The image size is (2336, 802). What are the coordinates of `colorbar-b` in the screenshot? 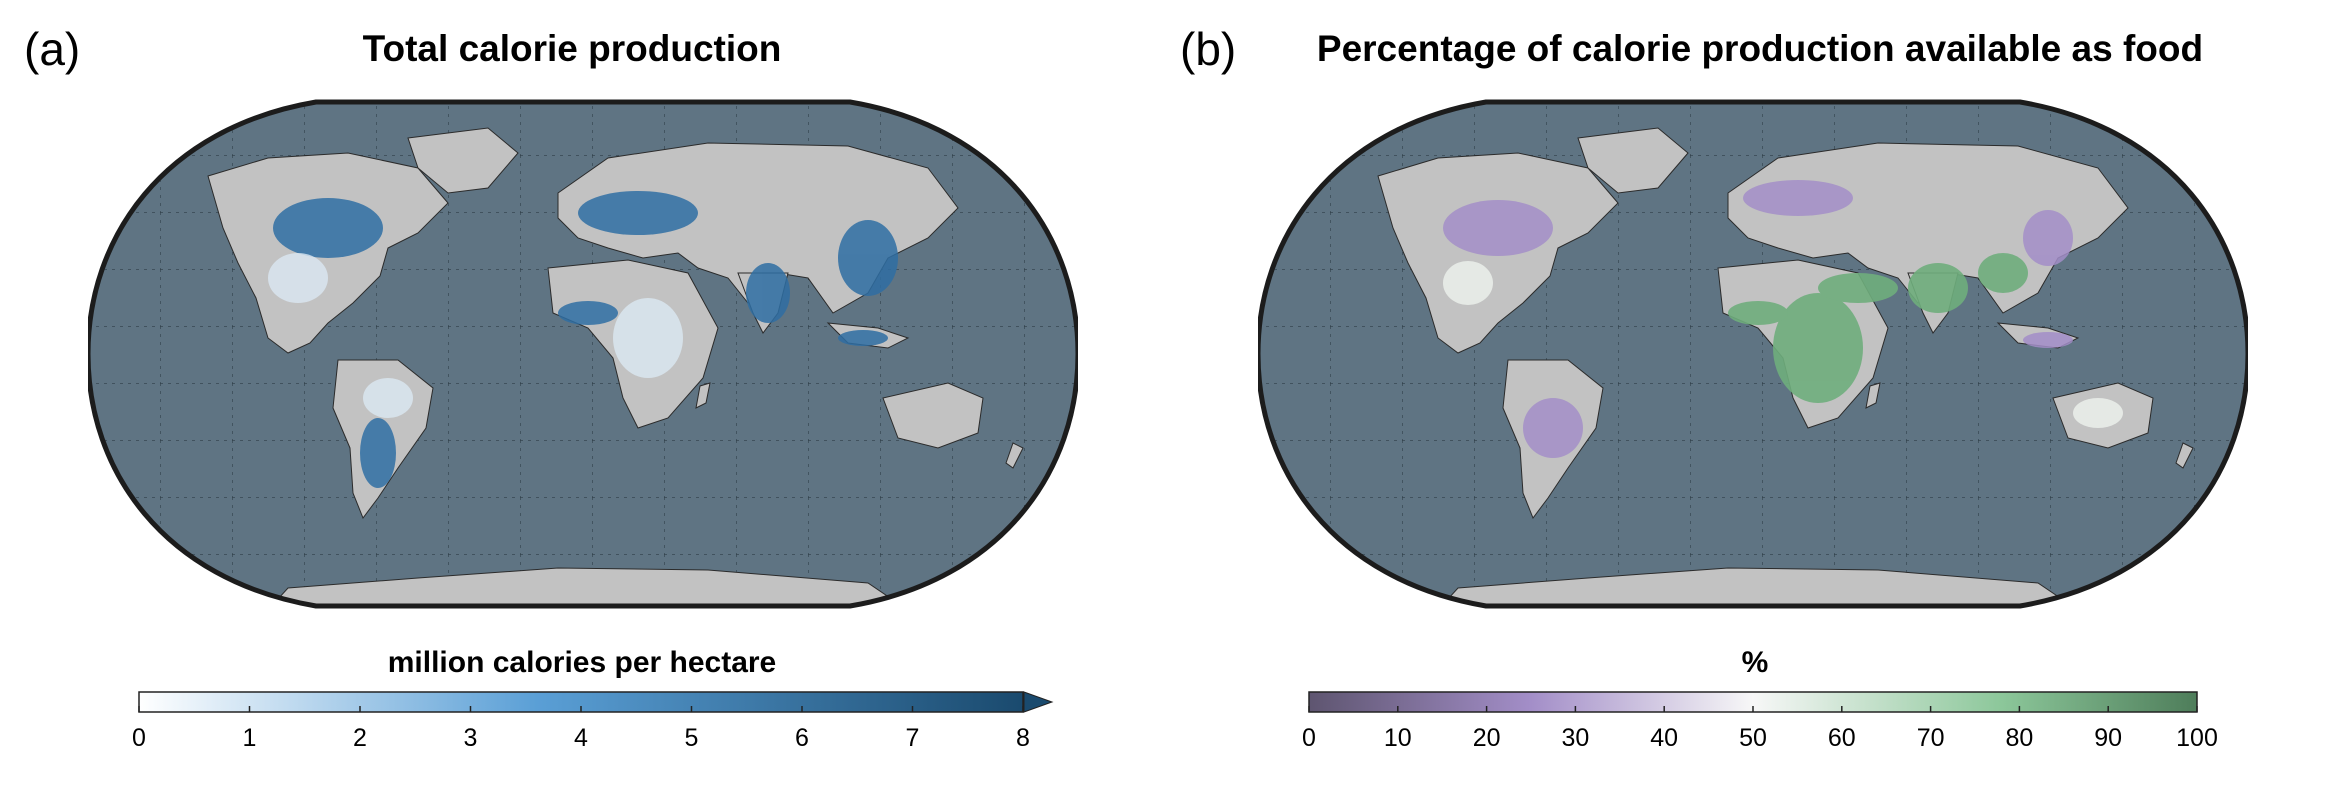 It's located at (1753, 702).